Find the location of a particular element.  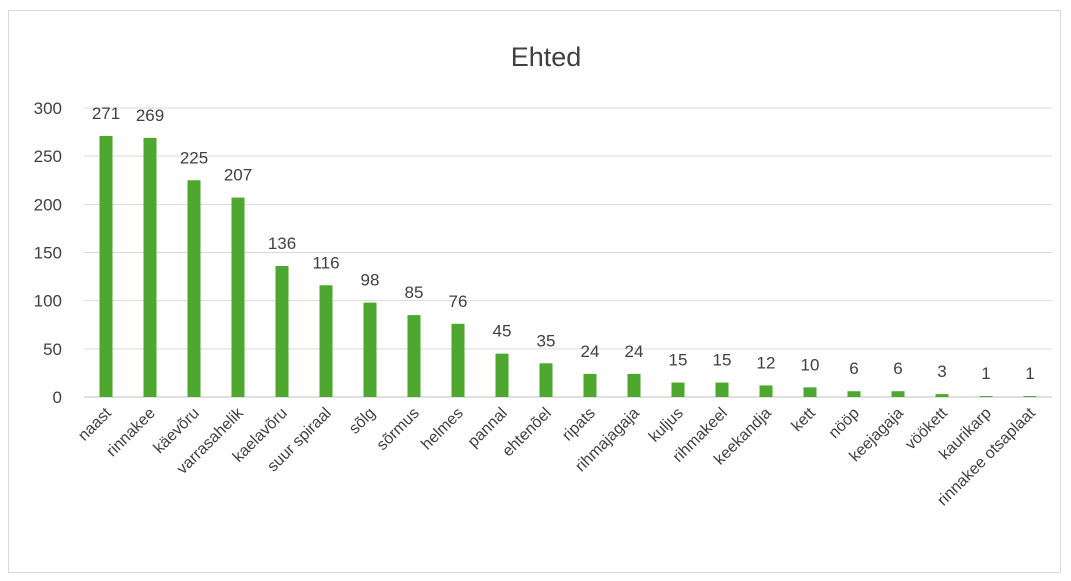

x-tick-label: kuljus is located at coordinates (666, 425).